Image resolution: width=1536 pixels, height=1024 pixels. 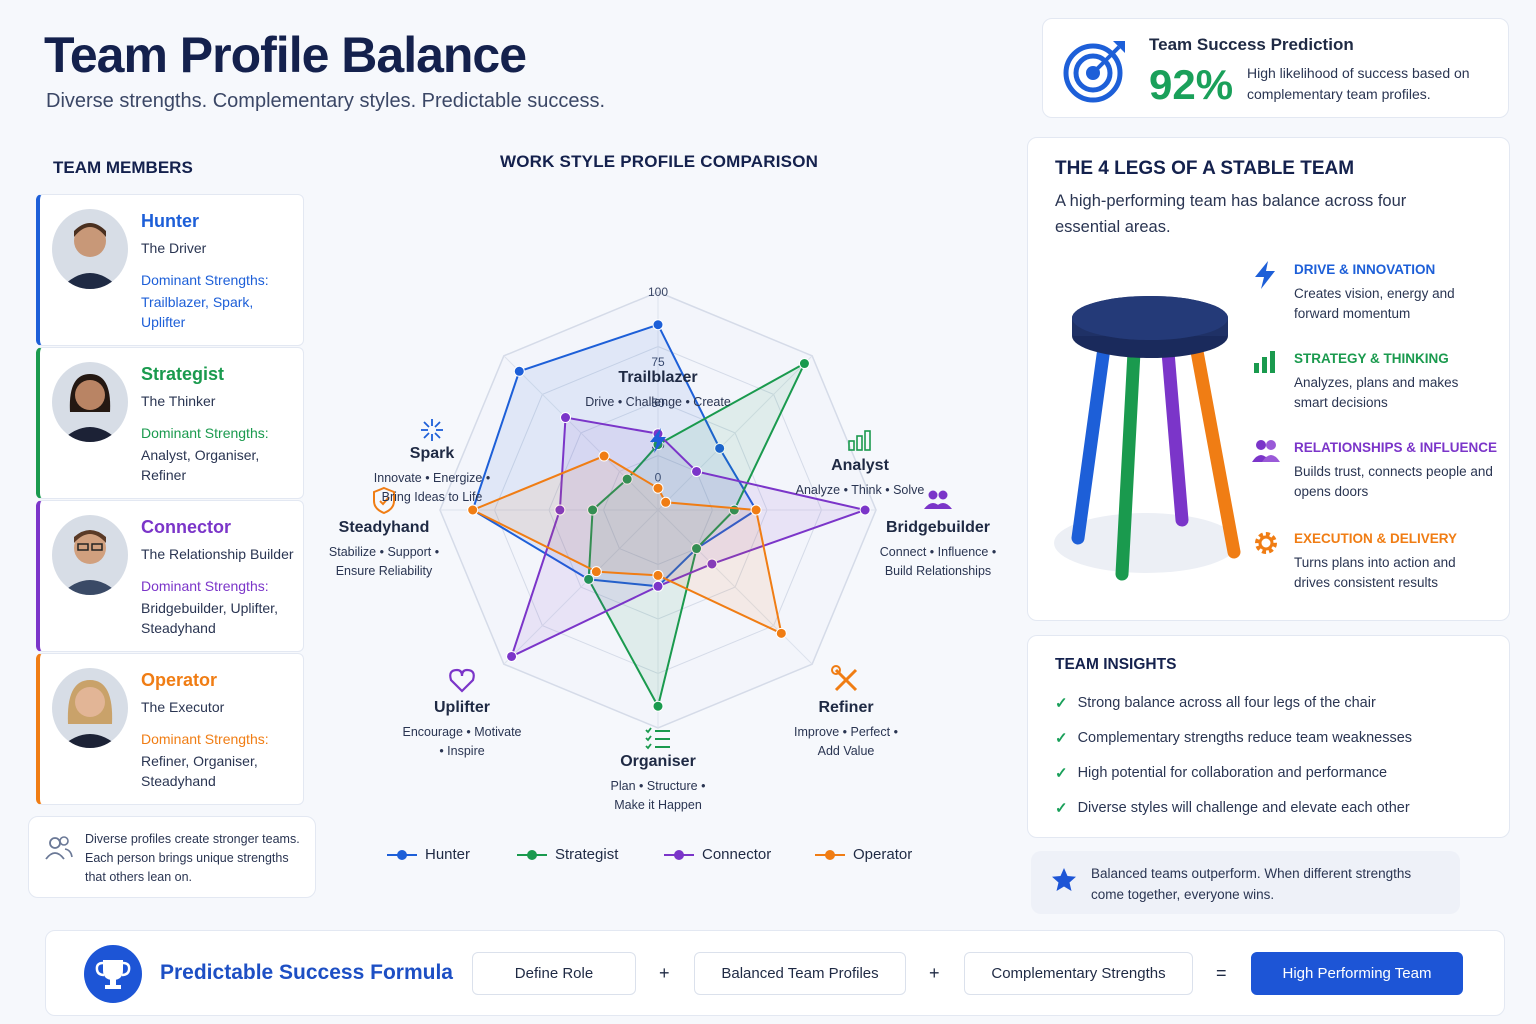 What do you see at coordinates (658, 761) in the screenshot?
I see `axis-name: Organiser` at bounding box center [658, 761].